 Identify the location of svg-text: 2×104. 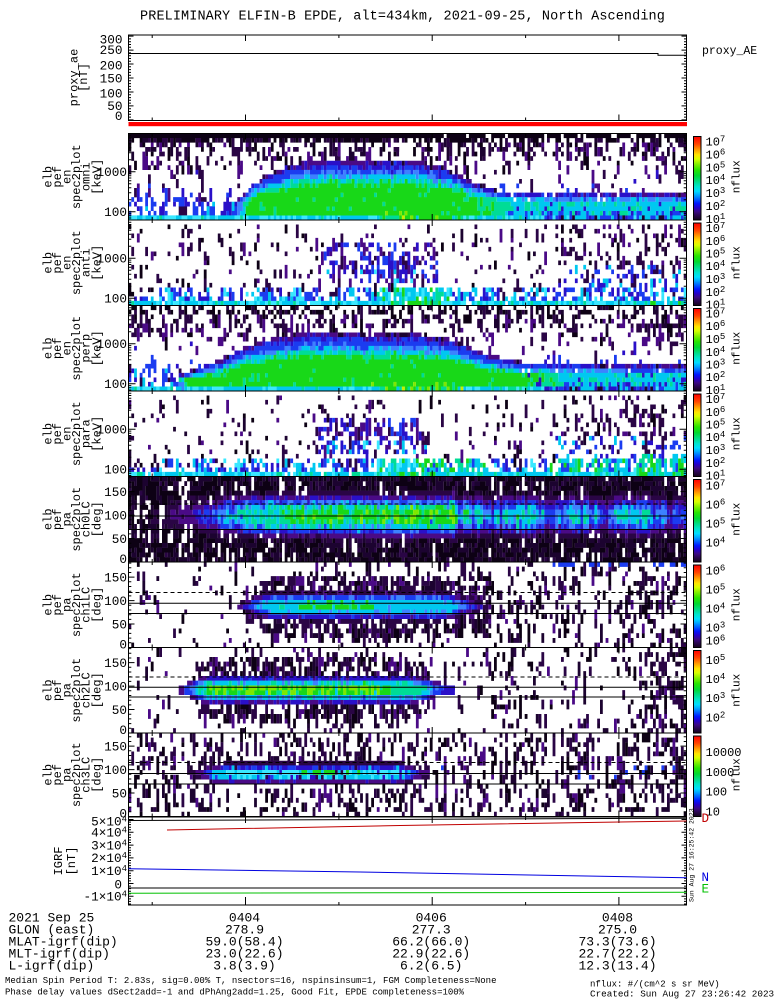
(109, 858).